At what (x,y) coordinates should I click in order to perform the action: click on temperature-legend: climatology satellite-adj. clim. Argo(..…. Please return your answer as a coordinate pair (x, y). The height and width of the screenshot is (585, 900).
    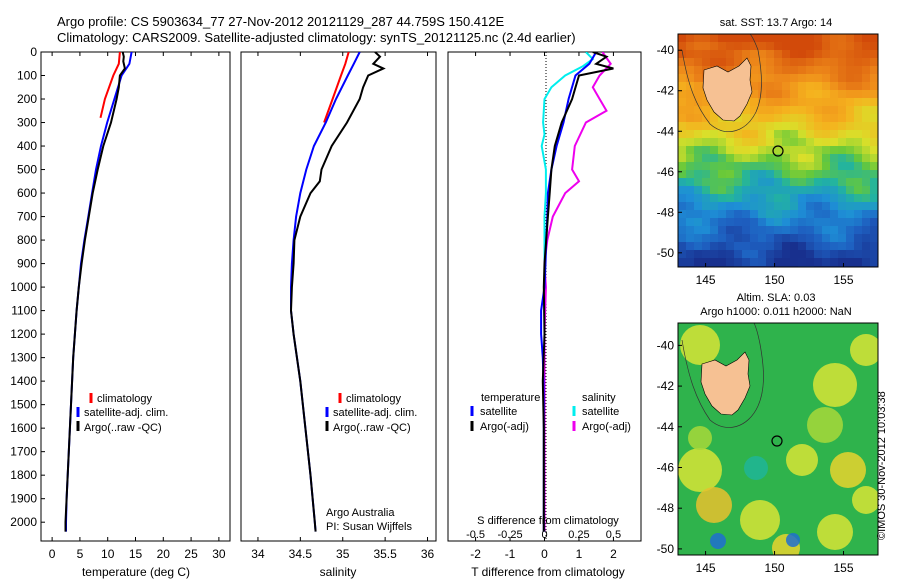
    Looking at the image, I should click on (122, 413).